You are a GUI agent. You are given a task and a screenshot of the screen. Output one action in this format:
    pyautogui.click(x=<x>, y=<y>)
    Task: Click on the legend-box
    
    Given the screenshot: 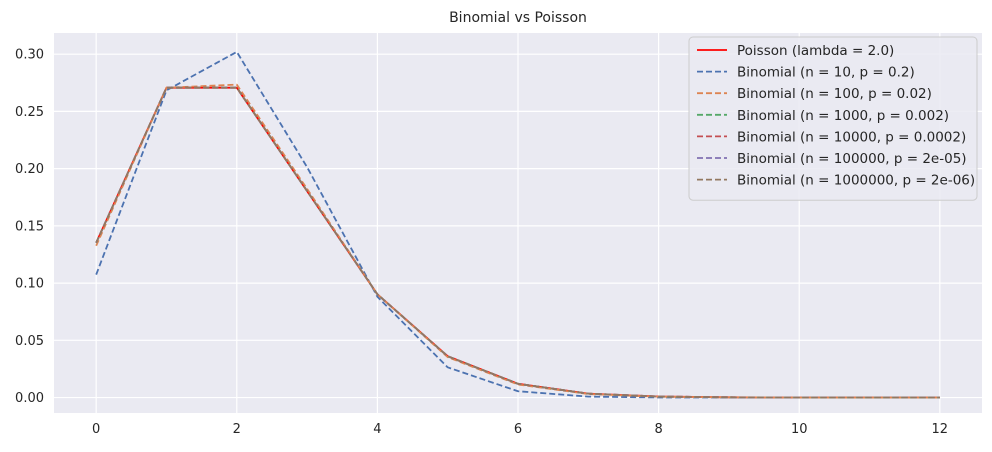 What is the action you would take?
    pyautogui.click(x=833, y=118)
    